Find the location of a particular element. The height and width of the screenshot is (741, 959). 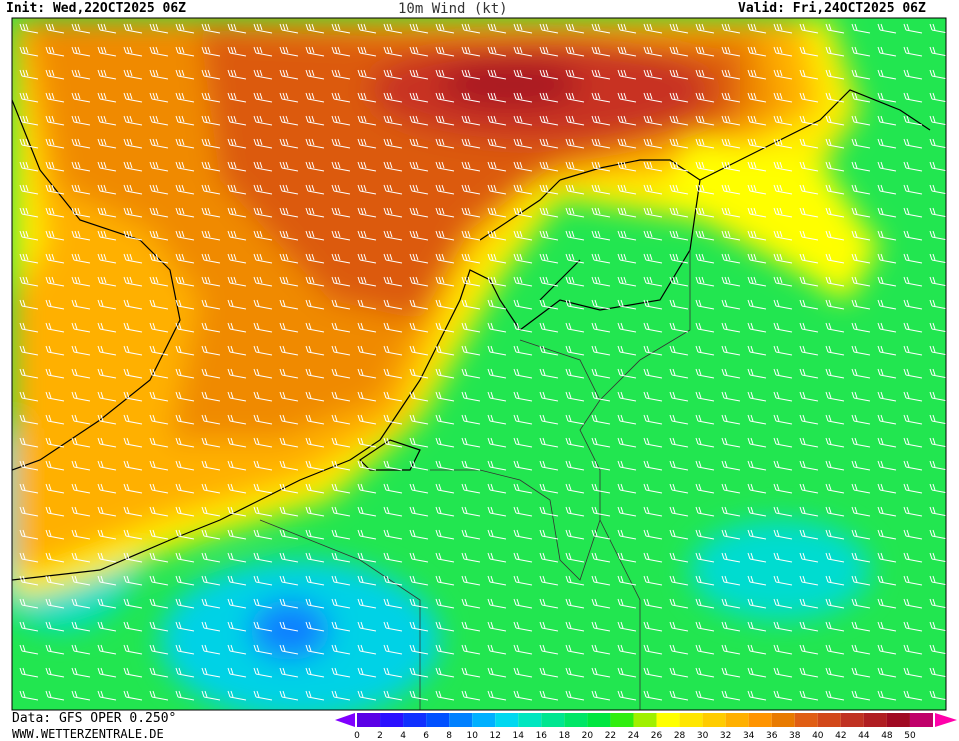

valid-label: Valid: Fri,24OCT2025 06Z is located at coordinates (832, 8).